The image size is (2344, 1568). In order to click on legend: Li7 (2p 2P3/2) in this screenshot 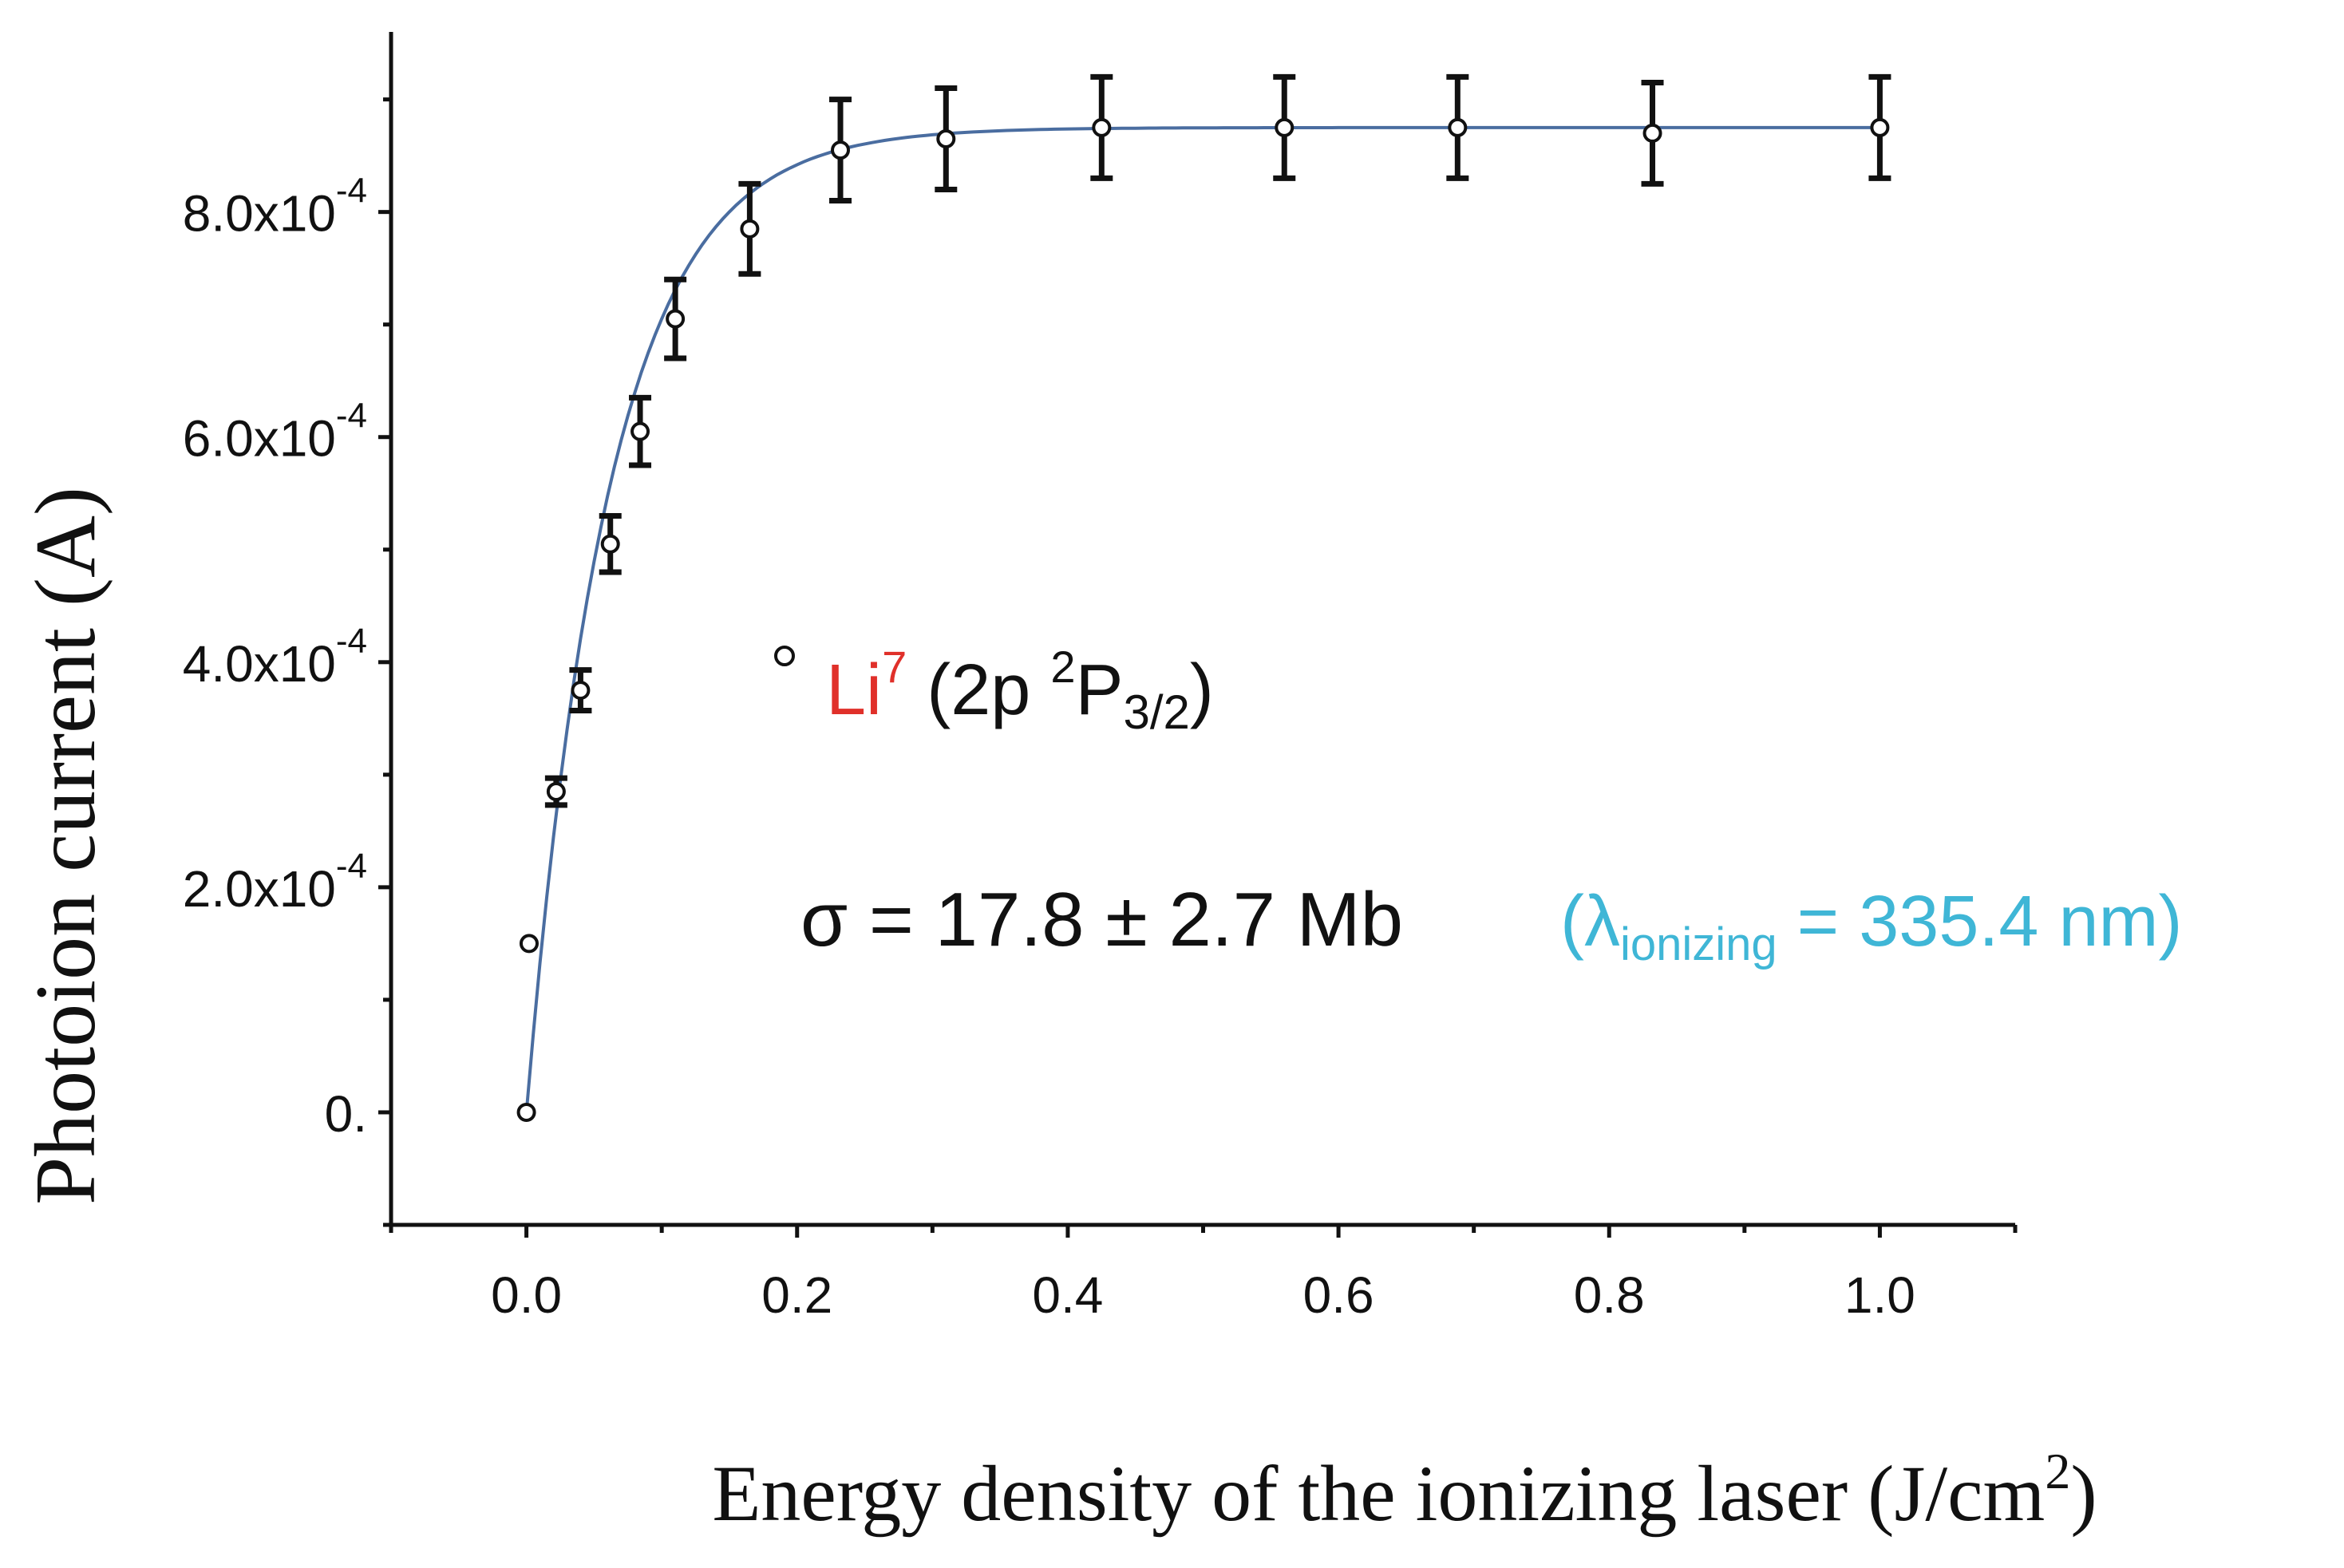, I will do `click(994, 690)`.